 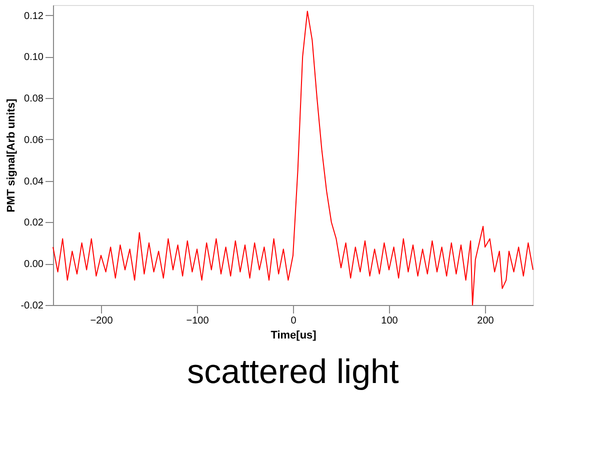 I want to click on x-tick-label: 200, so click(x=485, y=321).